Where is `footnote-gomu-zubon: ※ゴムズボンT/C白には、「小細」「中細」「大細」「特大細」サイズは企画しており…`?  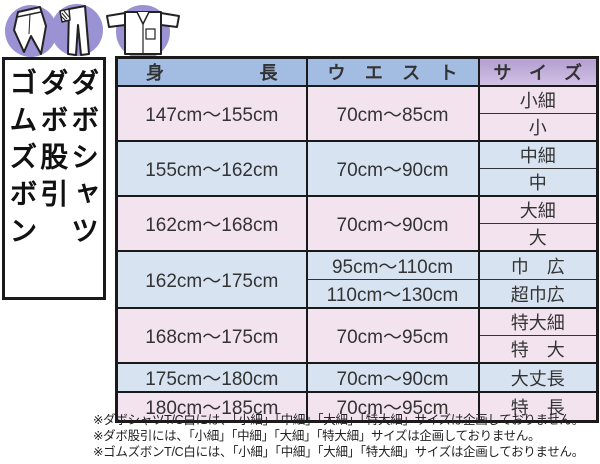
footnote-gomu-zubon: ※ゴムズボンT/C白には、「小細」「中細」「大細」「特大細」サイズは企画しており… is located at coordinates (338, 451).